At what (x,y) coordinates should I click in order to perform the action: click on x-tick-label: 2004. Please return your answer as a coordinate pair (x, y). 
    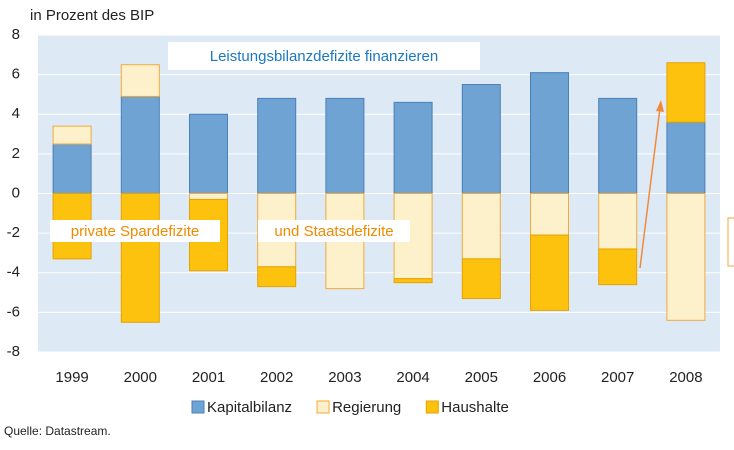
    Looking at the image, I should click on (412, 377).